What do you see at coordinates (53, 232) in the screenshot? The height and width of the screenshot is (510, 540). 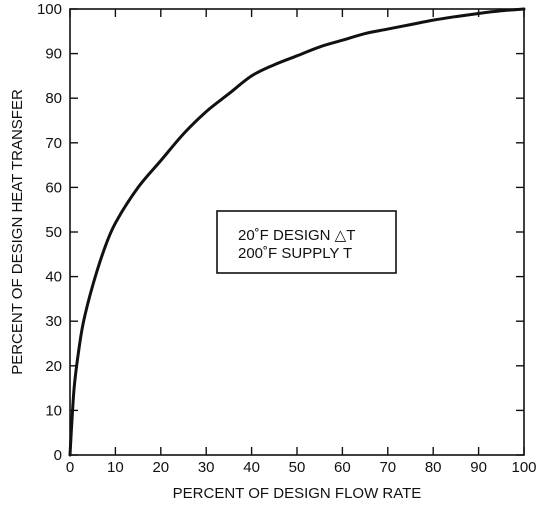 I see `y-tick-label: 50` at bounding box center [53, 232].